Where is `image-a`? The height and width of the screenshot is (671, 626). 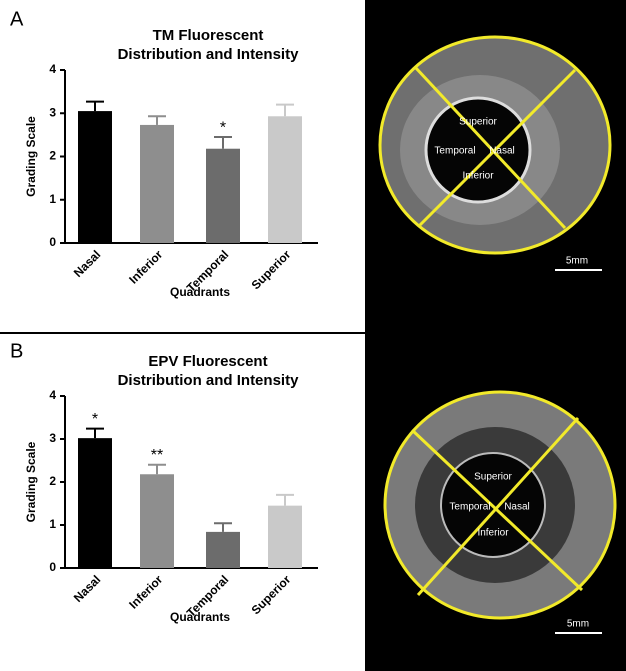 image-a is located at coordinates (495, 153).